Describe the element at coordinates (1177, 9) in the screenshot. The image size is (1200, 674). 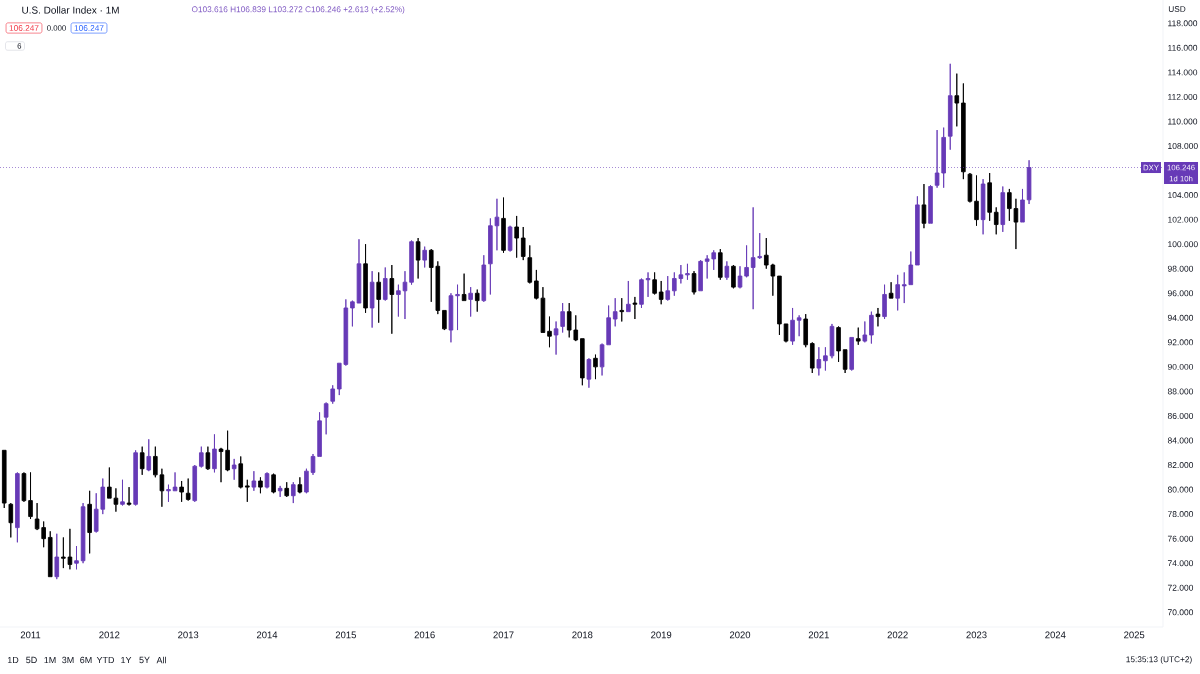
I see `text: USD` at that location.